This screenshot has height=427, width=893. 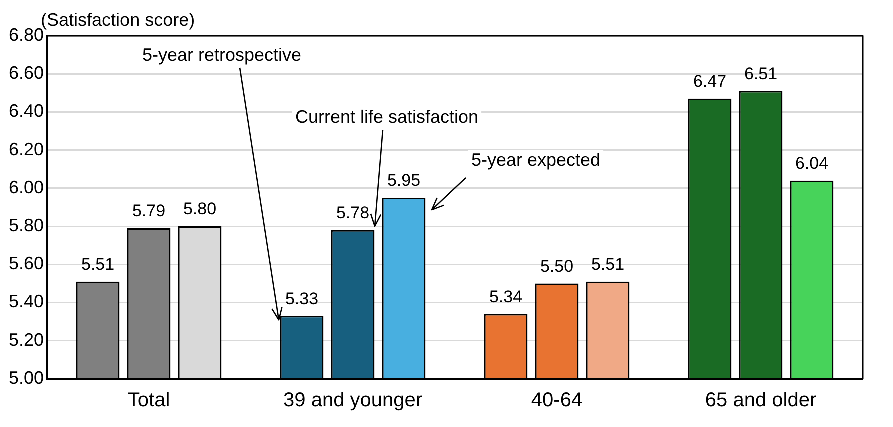 I want to click on data-label: 6.51, so click(x=761, y=74).